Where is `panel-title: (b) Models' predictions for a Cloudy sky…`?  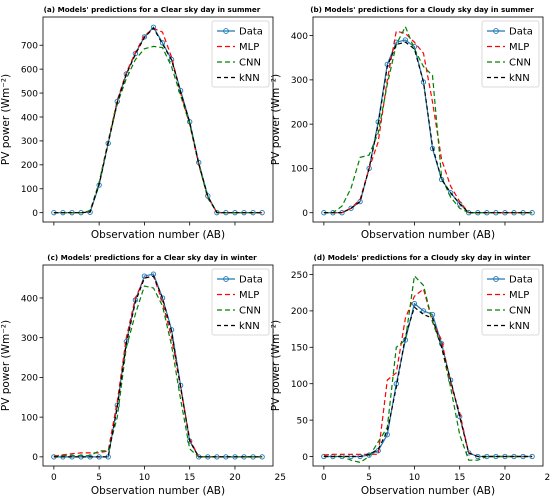 panel-title: (b) Models' predictions for a Cloudy sky… is located at coordinates (422, 9).